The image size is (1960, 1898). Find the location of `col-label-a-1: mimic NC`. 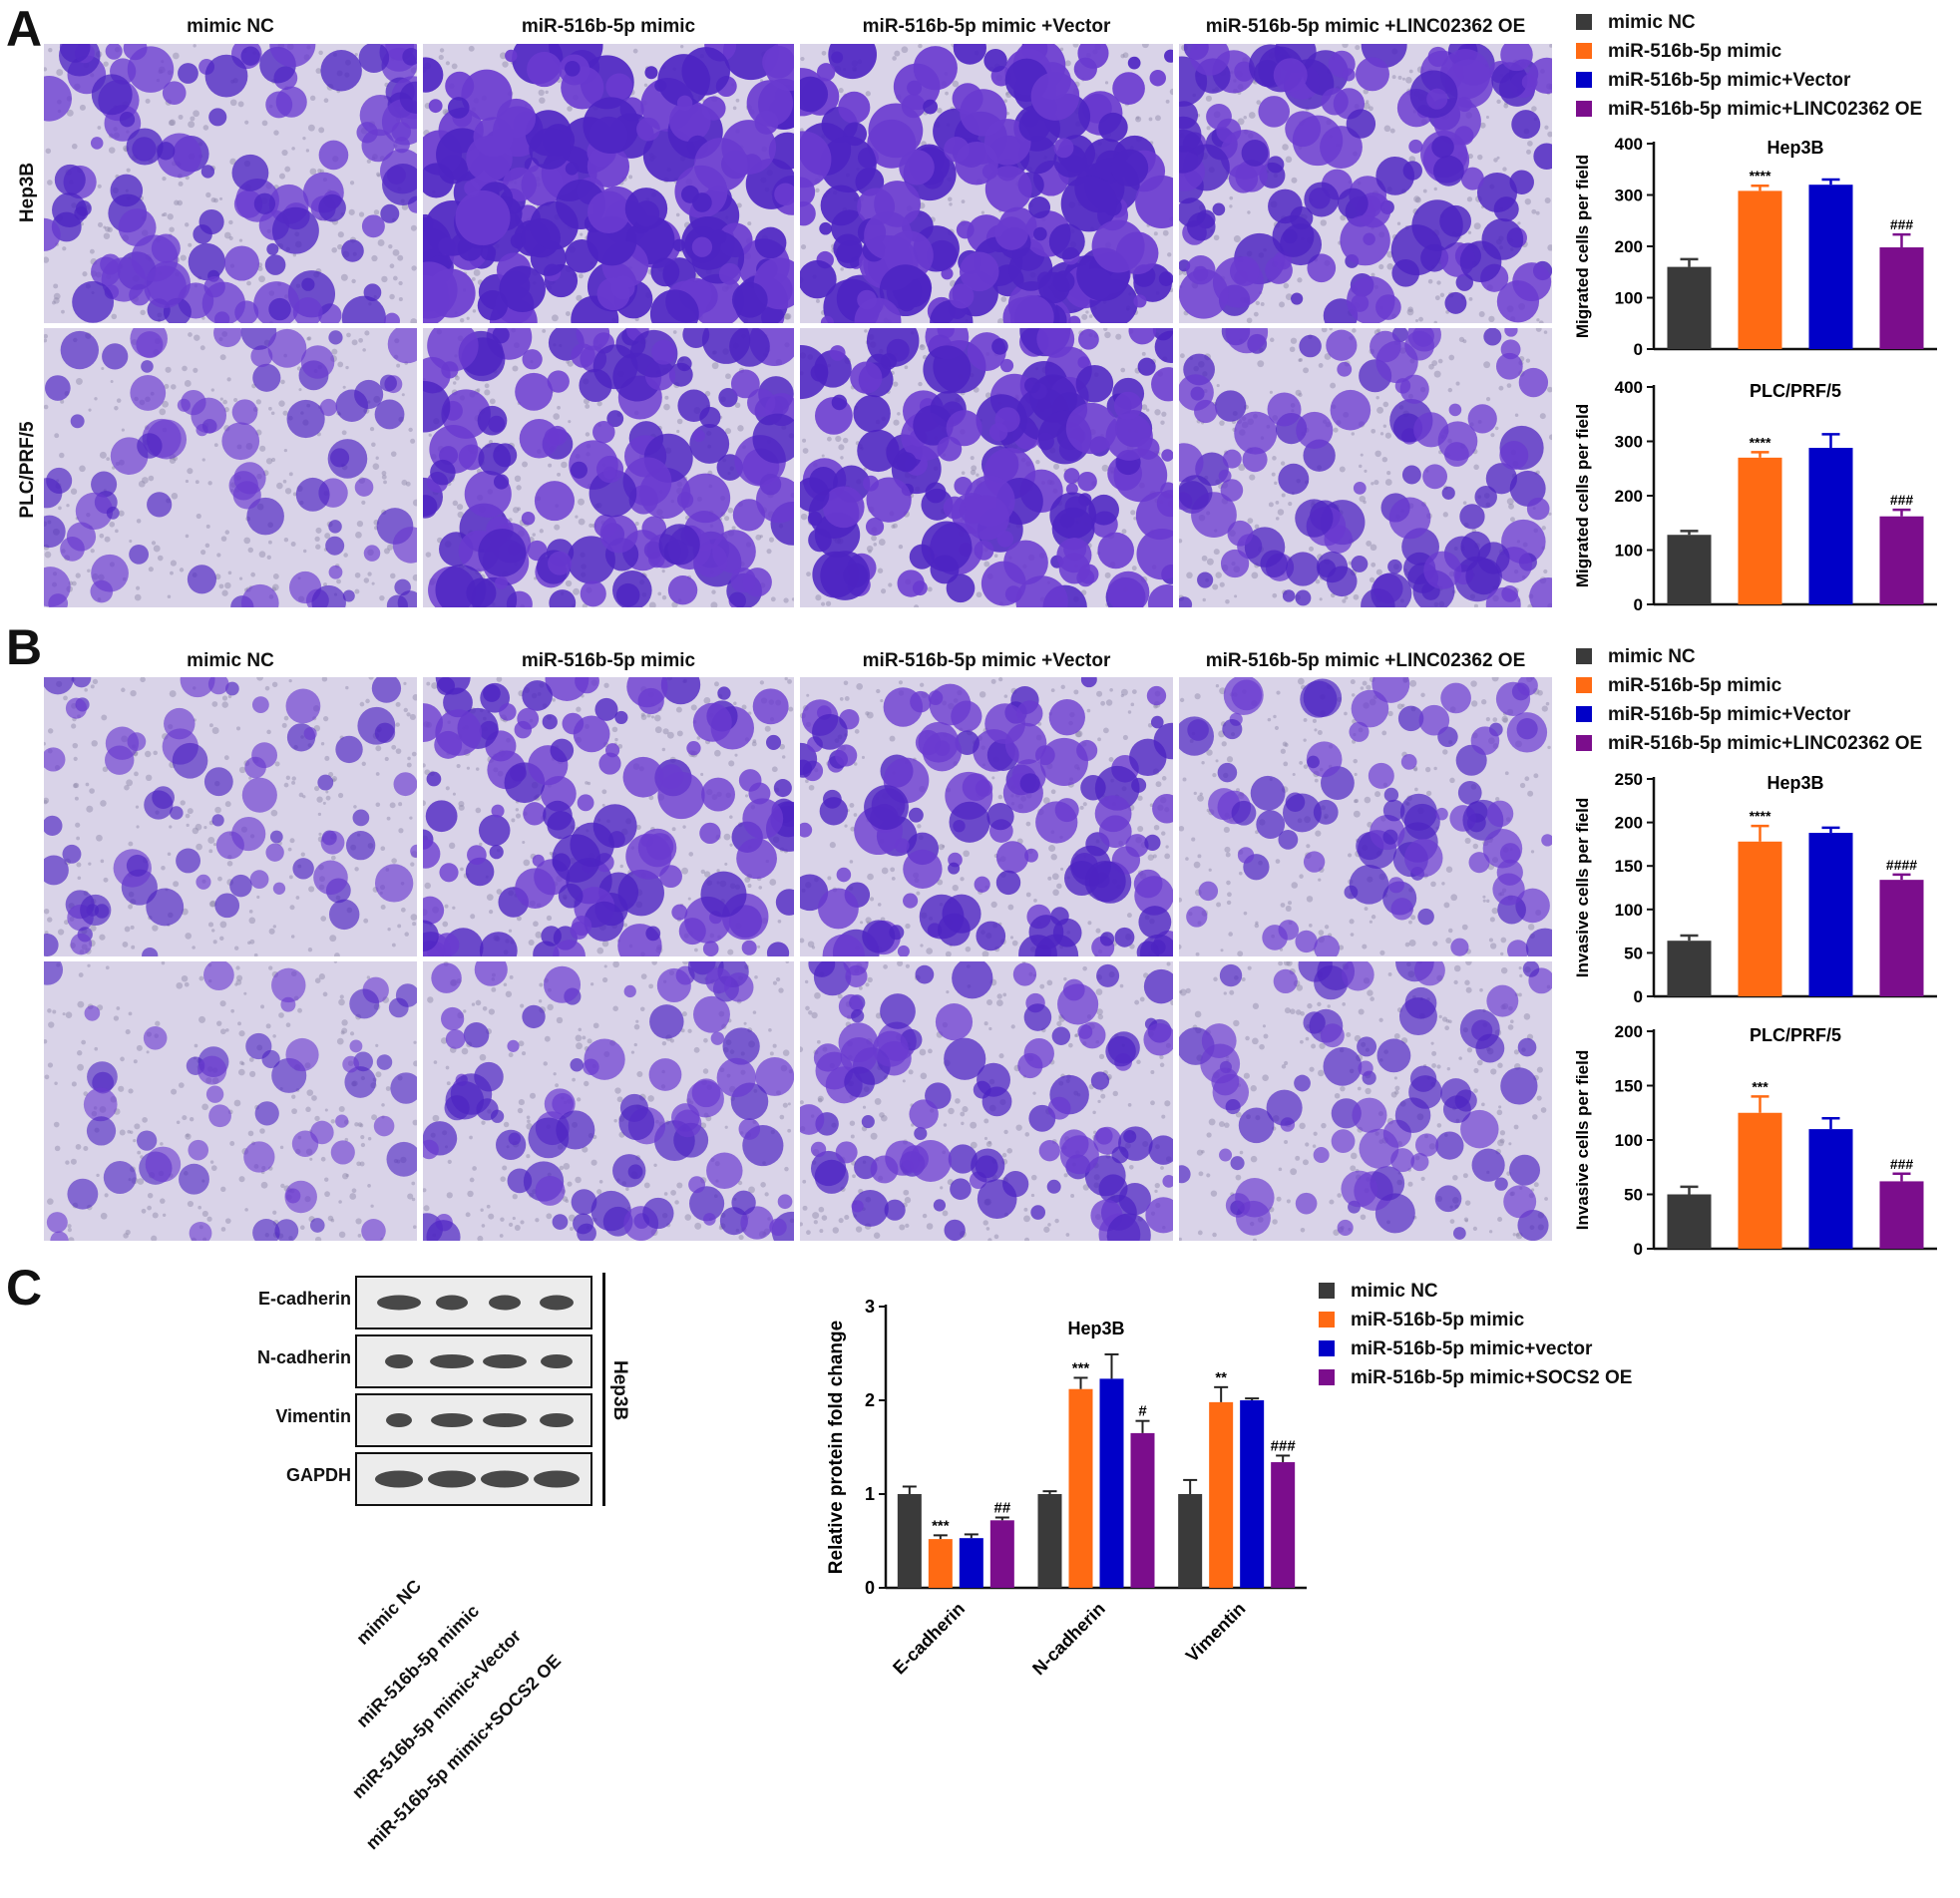

col-label-a-1: mimic NC is located at coordinates (231, 27).